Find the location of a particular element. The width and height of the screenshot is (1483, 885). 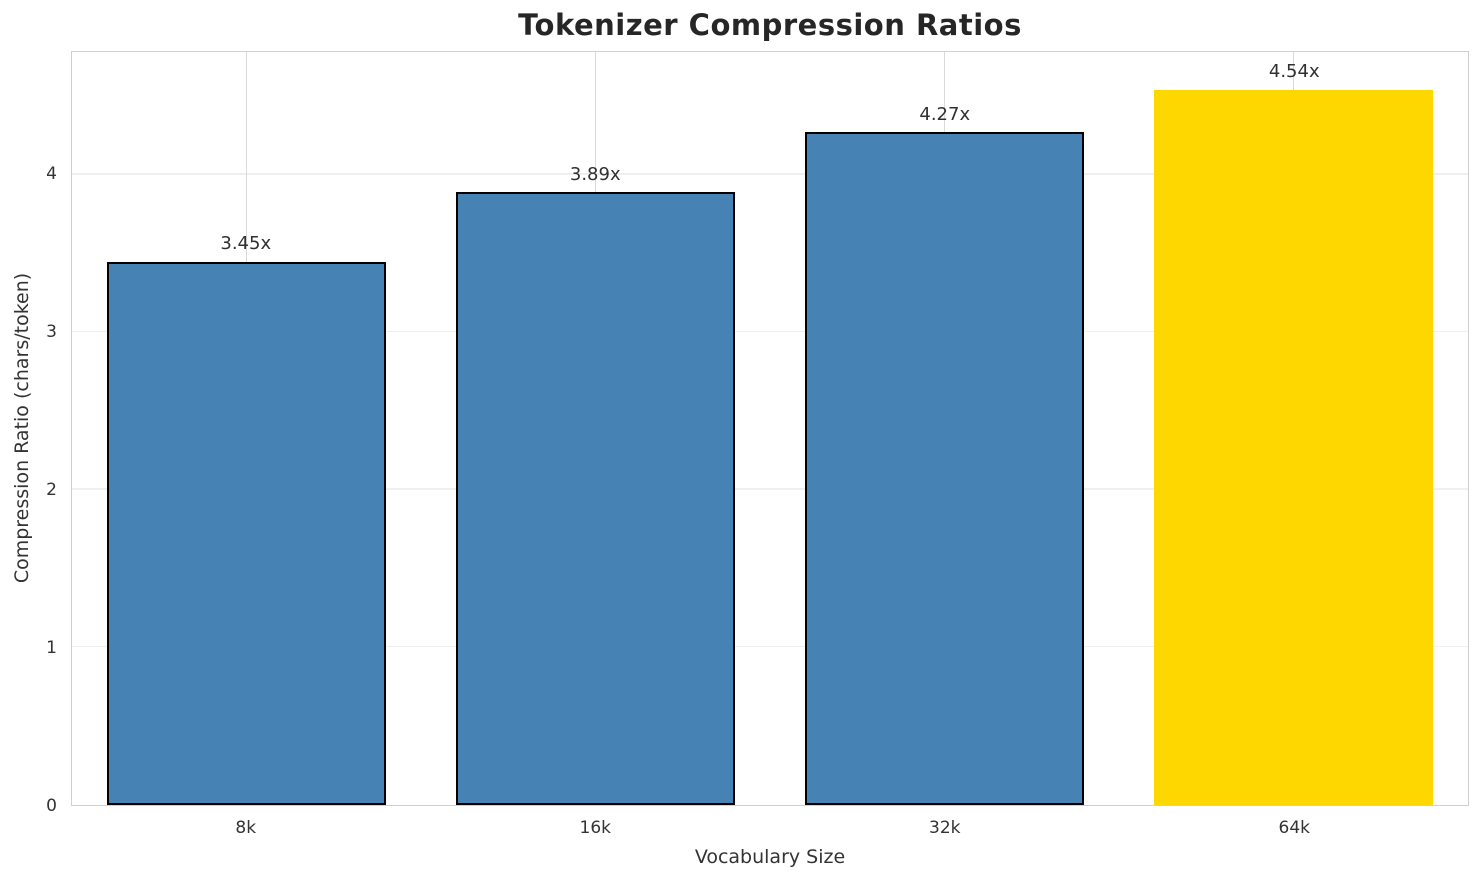

y-tick-label-3: 3 is located at coordinates (51, 332).